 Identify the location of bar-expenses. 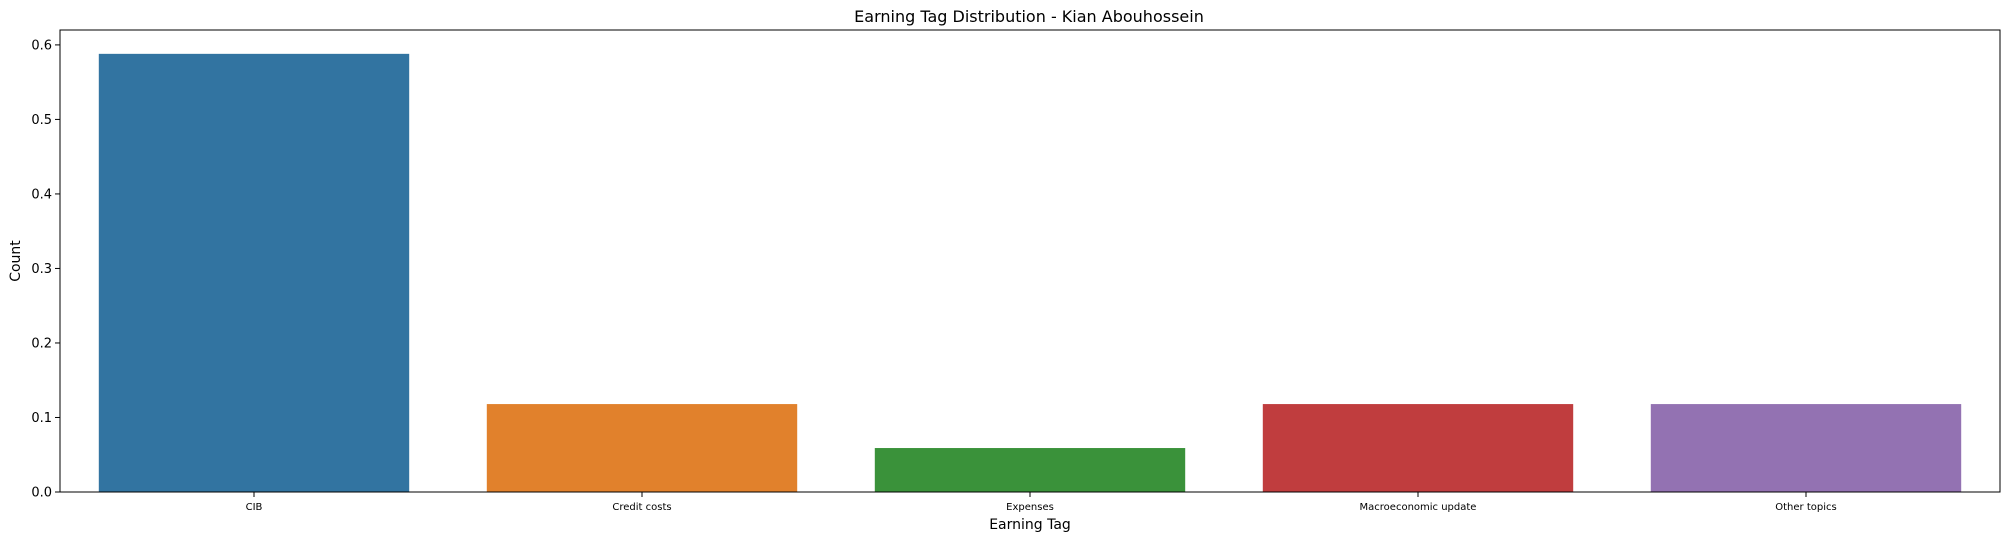
(1030, 470).